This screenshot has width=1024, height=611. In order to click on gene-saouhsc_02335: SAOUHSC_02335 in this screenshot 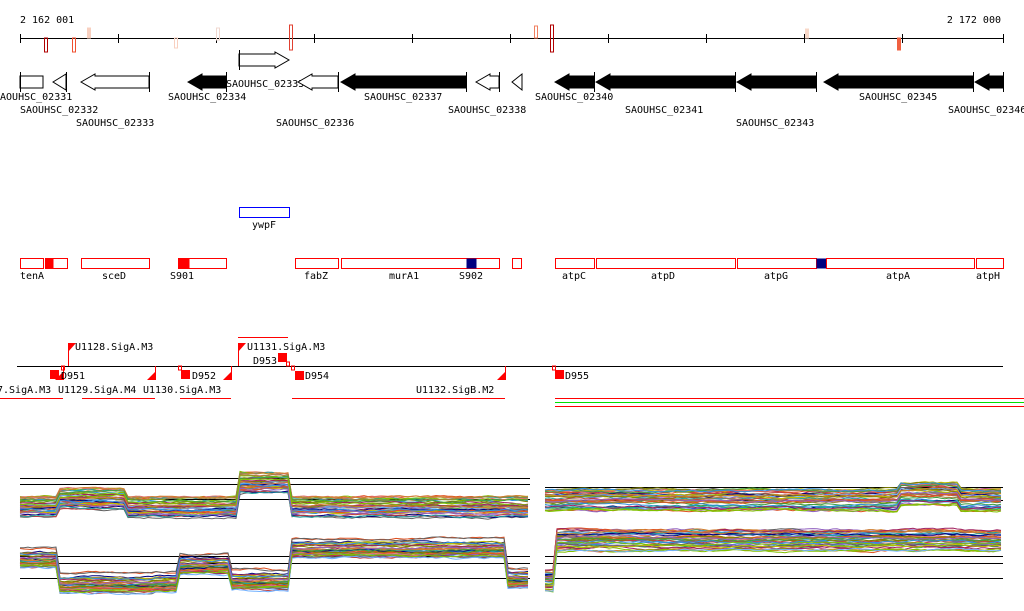, I will do `click(265, 70)`.